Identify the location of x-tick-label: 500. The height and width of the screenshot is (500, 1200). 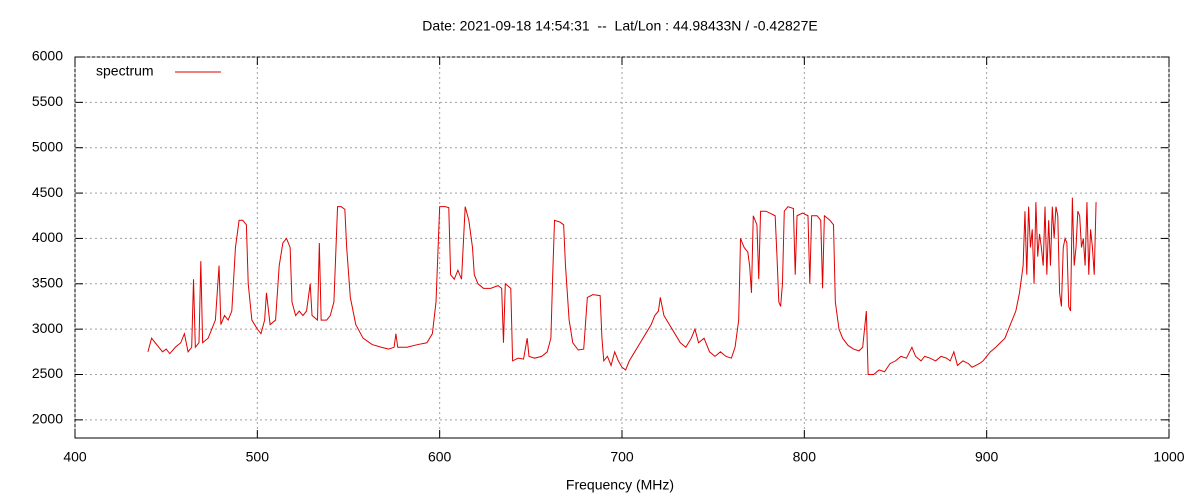
(258, 457).